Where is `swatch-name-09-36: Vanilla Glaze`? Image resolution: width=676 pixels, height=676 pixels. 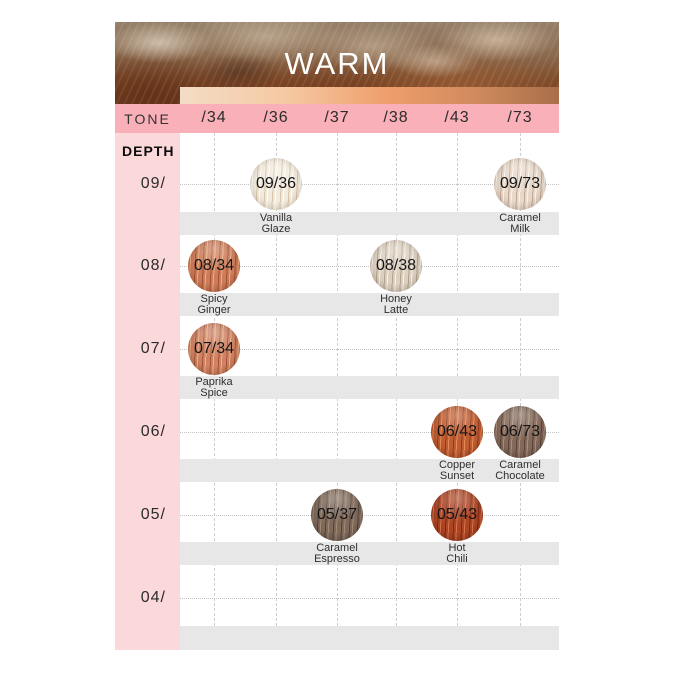
swatch-name-09-36: Vanilla Glaze is located at coordinates (276, 224).